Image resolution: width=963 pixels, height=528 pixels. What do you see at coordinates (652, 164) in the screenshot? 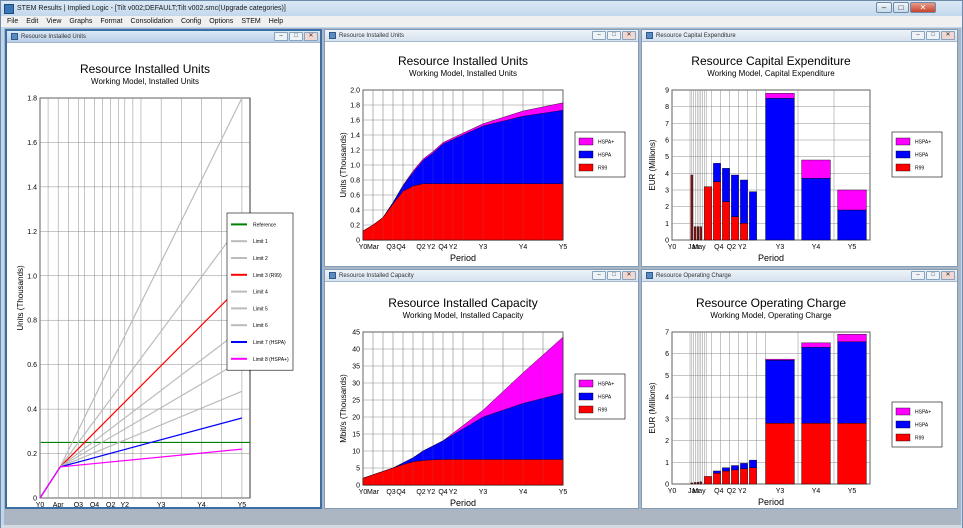
I see `y-axis-label: EUR (Millions)` at bounding box center [652, 164].